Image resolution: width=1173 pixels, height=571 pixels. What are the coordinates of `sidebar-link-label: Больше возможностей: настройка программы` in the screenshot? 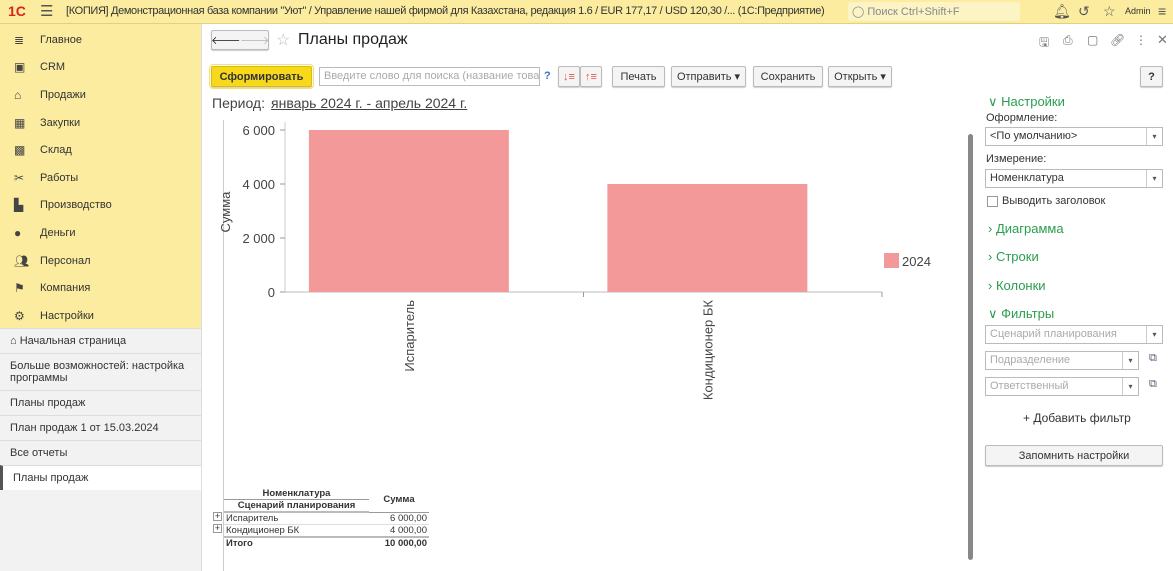 It's located at (97, 372).